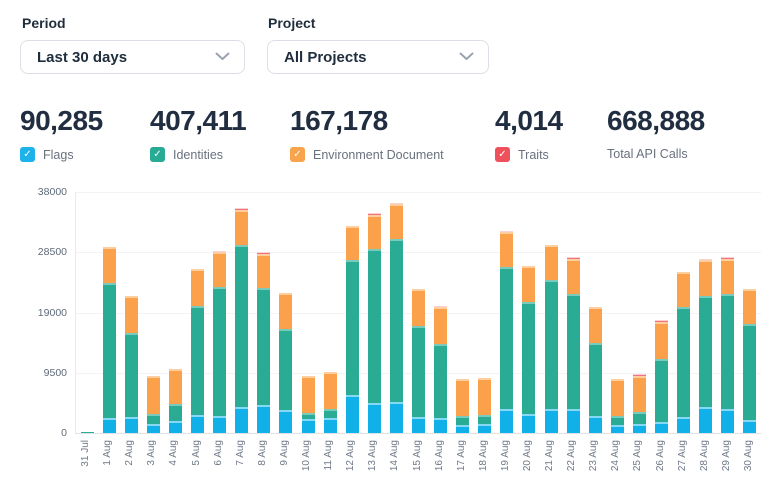 Image resolution: width=780 pixels, height=501 pixels. I want to click on series-checkbox-traits: ✓, so click(502, 154).